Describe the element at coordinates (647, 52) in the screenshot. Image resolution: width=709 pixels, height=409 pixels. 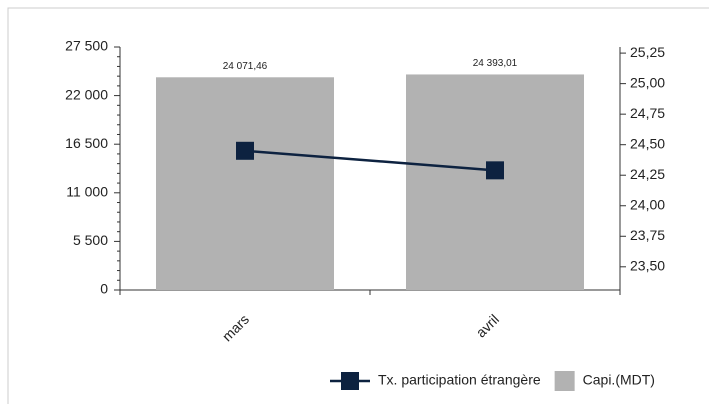
I see `y2-tick-label: 25,25` at that location.